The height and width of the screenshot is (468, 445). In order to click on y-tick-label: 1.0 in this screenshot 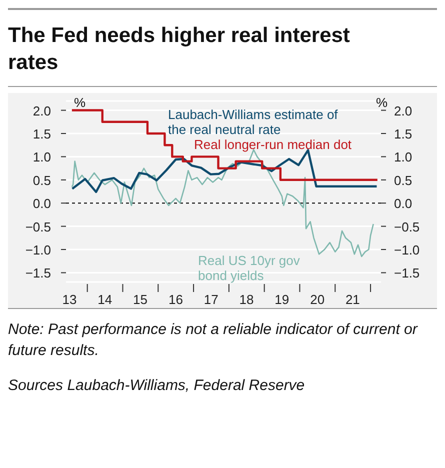, I will do `click(41, 157)`.